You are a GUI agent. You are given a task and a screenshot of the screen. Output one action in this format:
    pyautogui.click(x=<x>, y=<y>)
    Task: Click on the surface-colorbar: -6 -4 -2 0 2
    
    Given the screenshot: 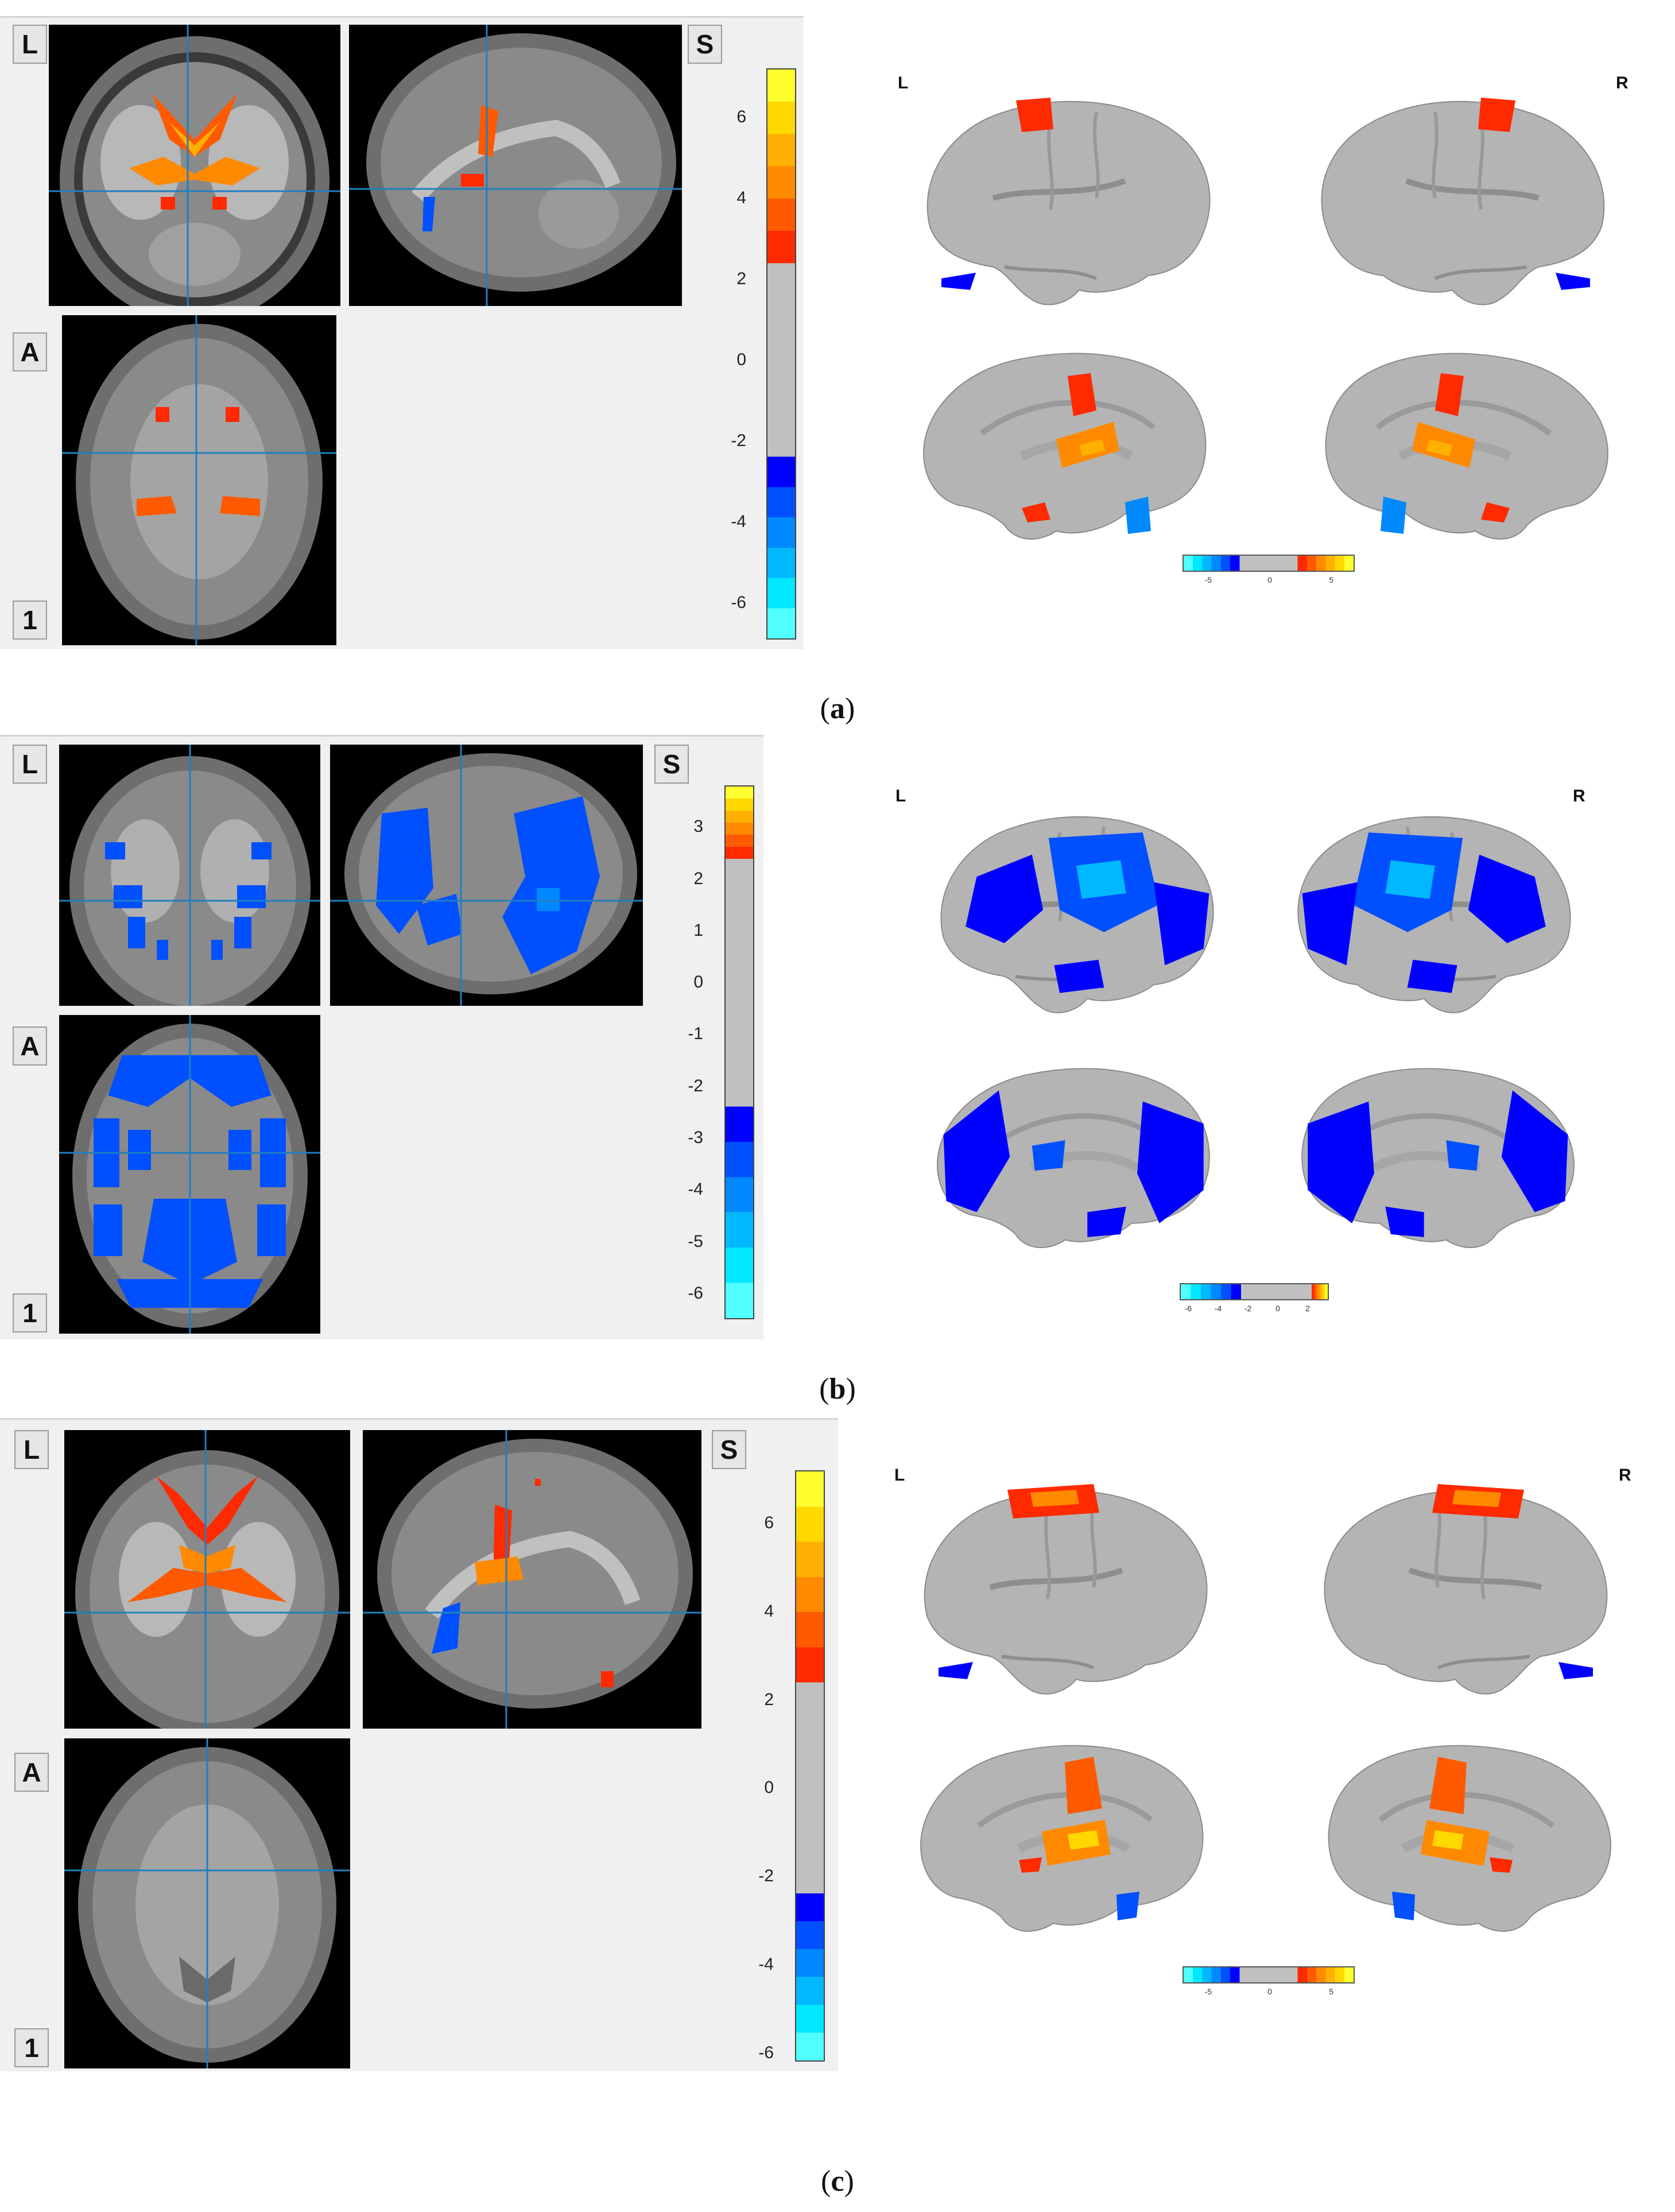 What is the action you would take?
    pyautogui.click(x=1254, y=1298)
    